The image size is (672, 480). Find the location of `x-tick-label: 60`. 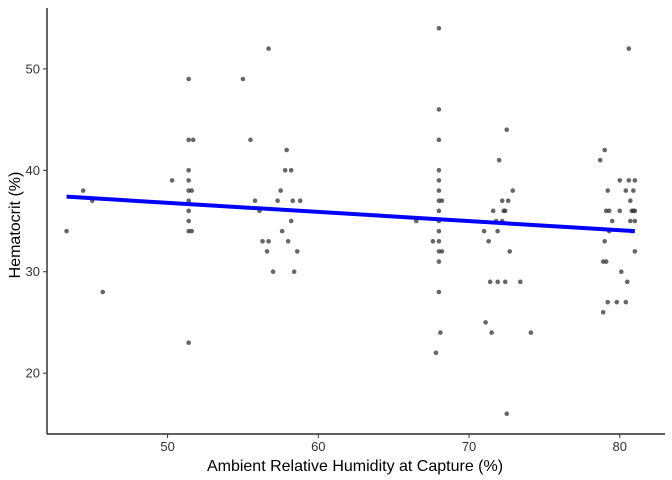

x-tick-label: 60 is located at coordinates (318, 446).